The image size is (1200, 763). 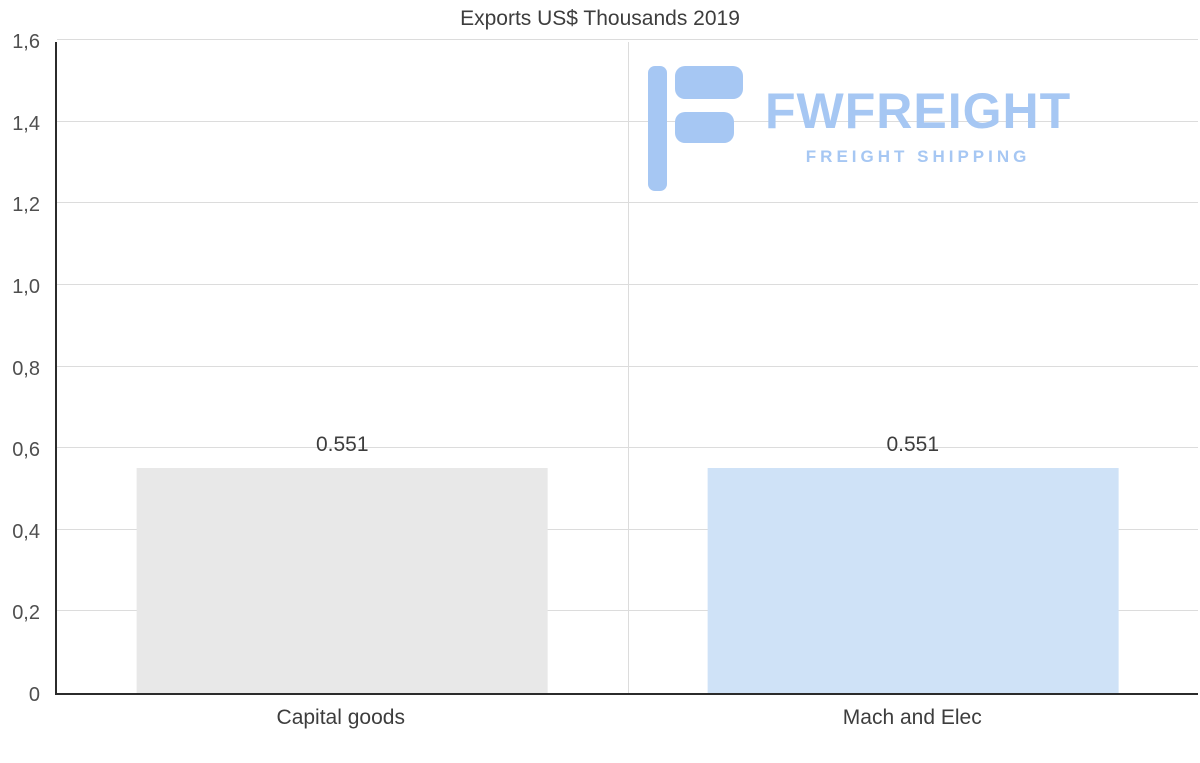 I want to click on y-tick-label: 0,8, so click(x=26, y=368).